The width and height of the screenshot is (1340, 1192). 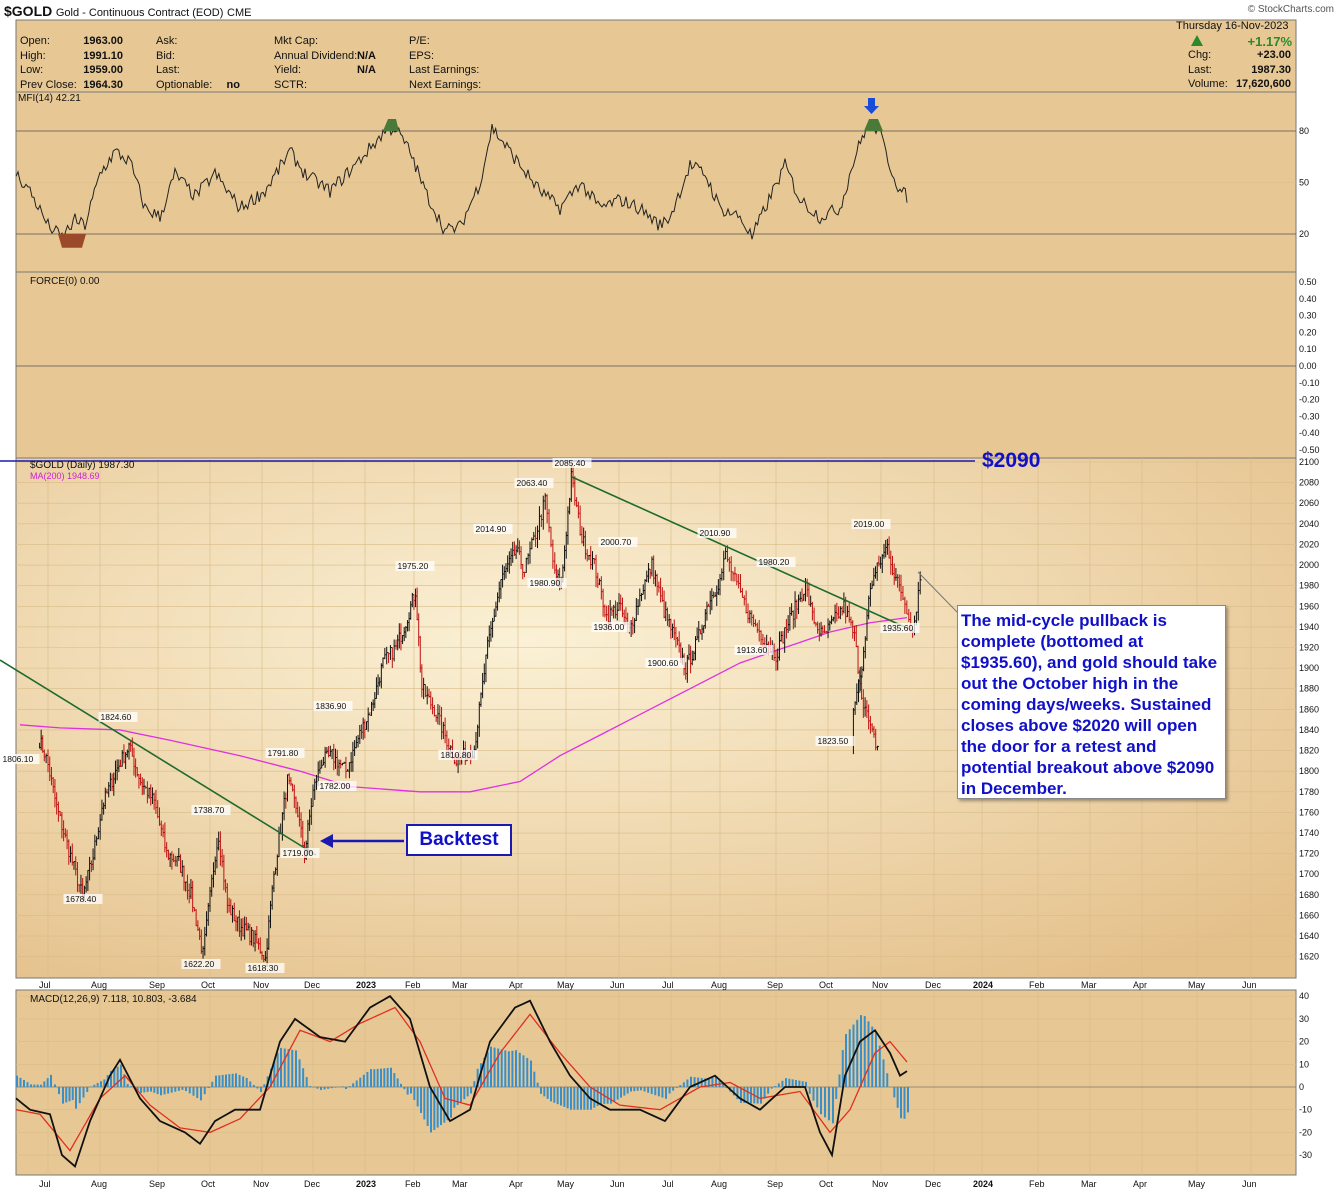 I want to click on price-point-label: 1791.80, so click(x=283, y=753).